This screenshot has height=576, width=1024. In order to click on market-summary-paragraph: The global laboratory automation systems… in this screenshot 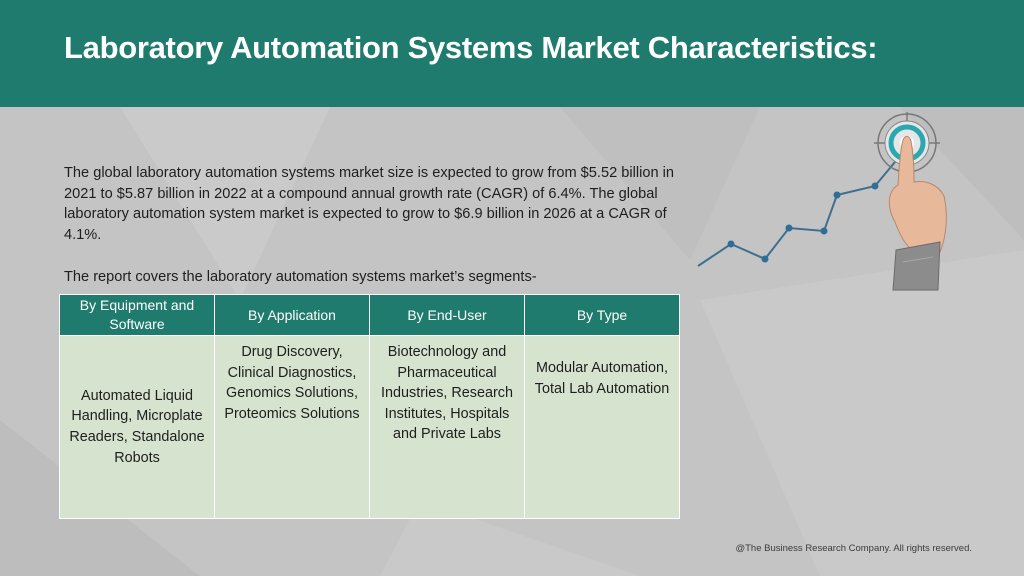, I will do `click(369, 204)`.